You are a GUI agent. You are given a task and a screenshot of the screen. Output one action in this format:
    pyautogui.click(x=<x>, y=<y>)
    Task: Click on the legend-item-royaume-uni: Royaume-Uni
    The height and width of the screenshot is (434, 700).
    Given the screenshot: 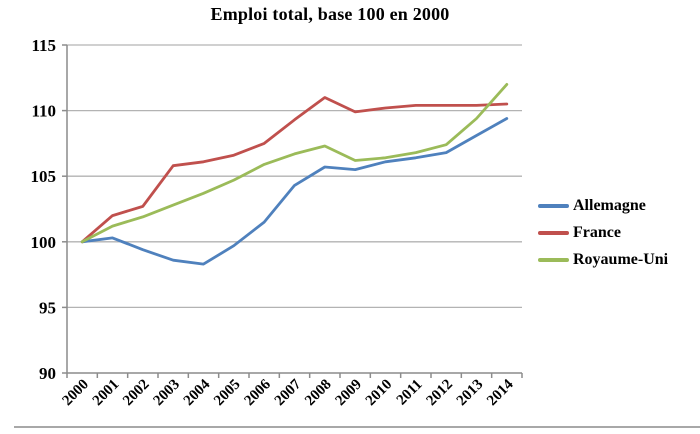 What is the action you would take?
    pyautogui.click(x=603, y=259)
    